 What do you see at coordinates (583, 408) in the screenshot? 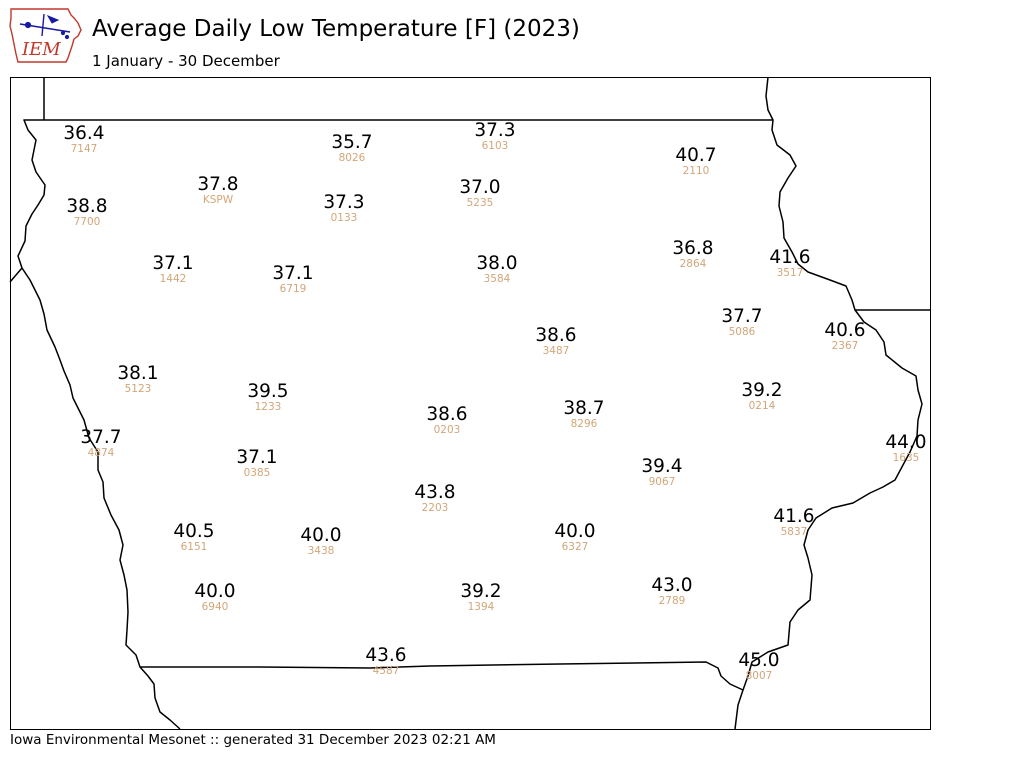
I see `station-value: 38.7` at bounding box center [583, 408].